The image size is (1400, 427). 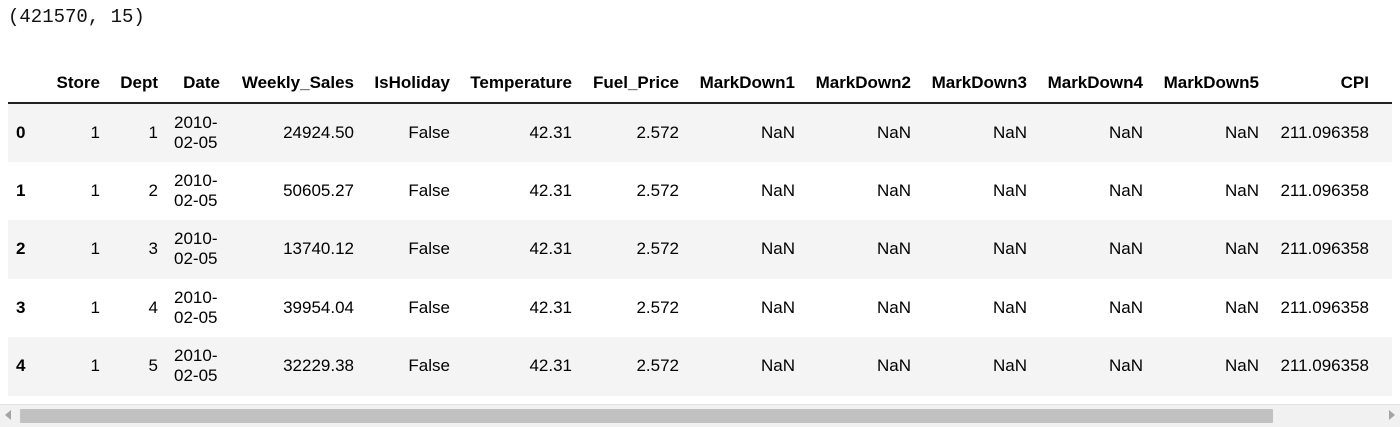 I want to click on arrow-left-icon, so click(x=8, y=415).